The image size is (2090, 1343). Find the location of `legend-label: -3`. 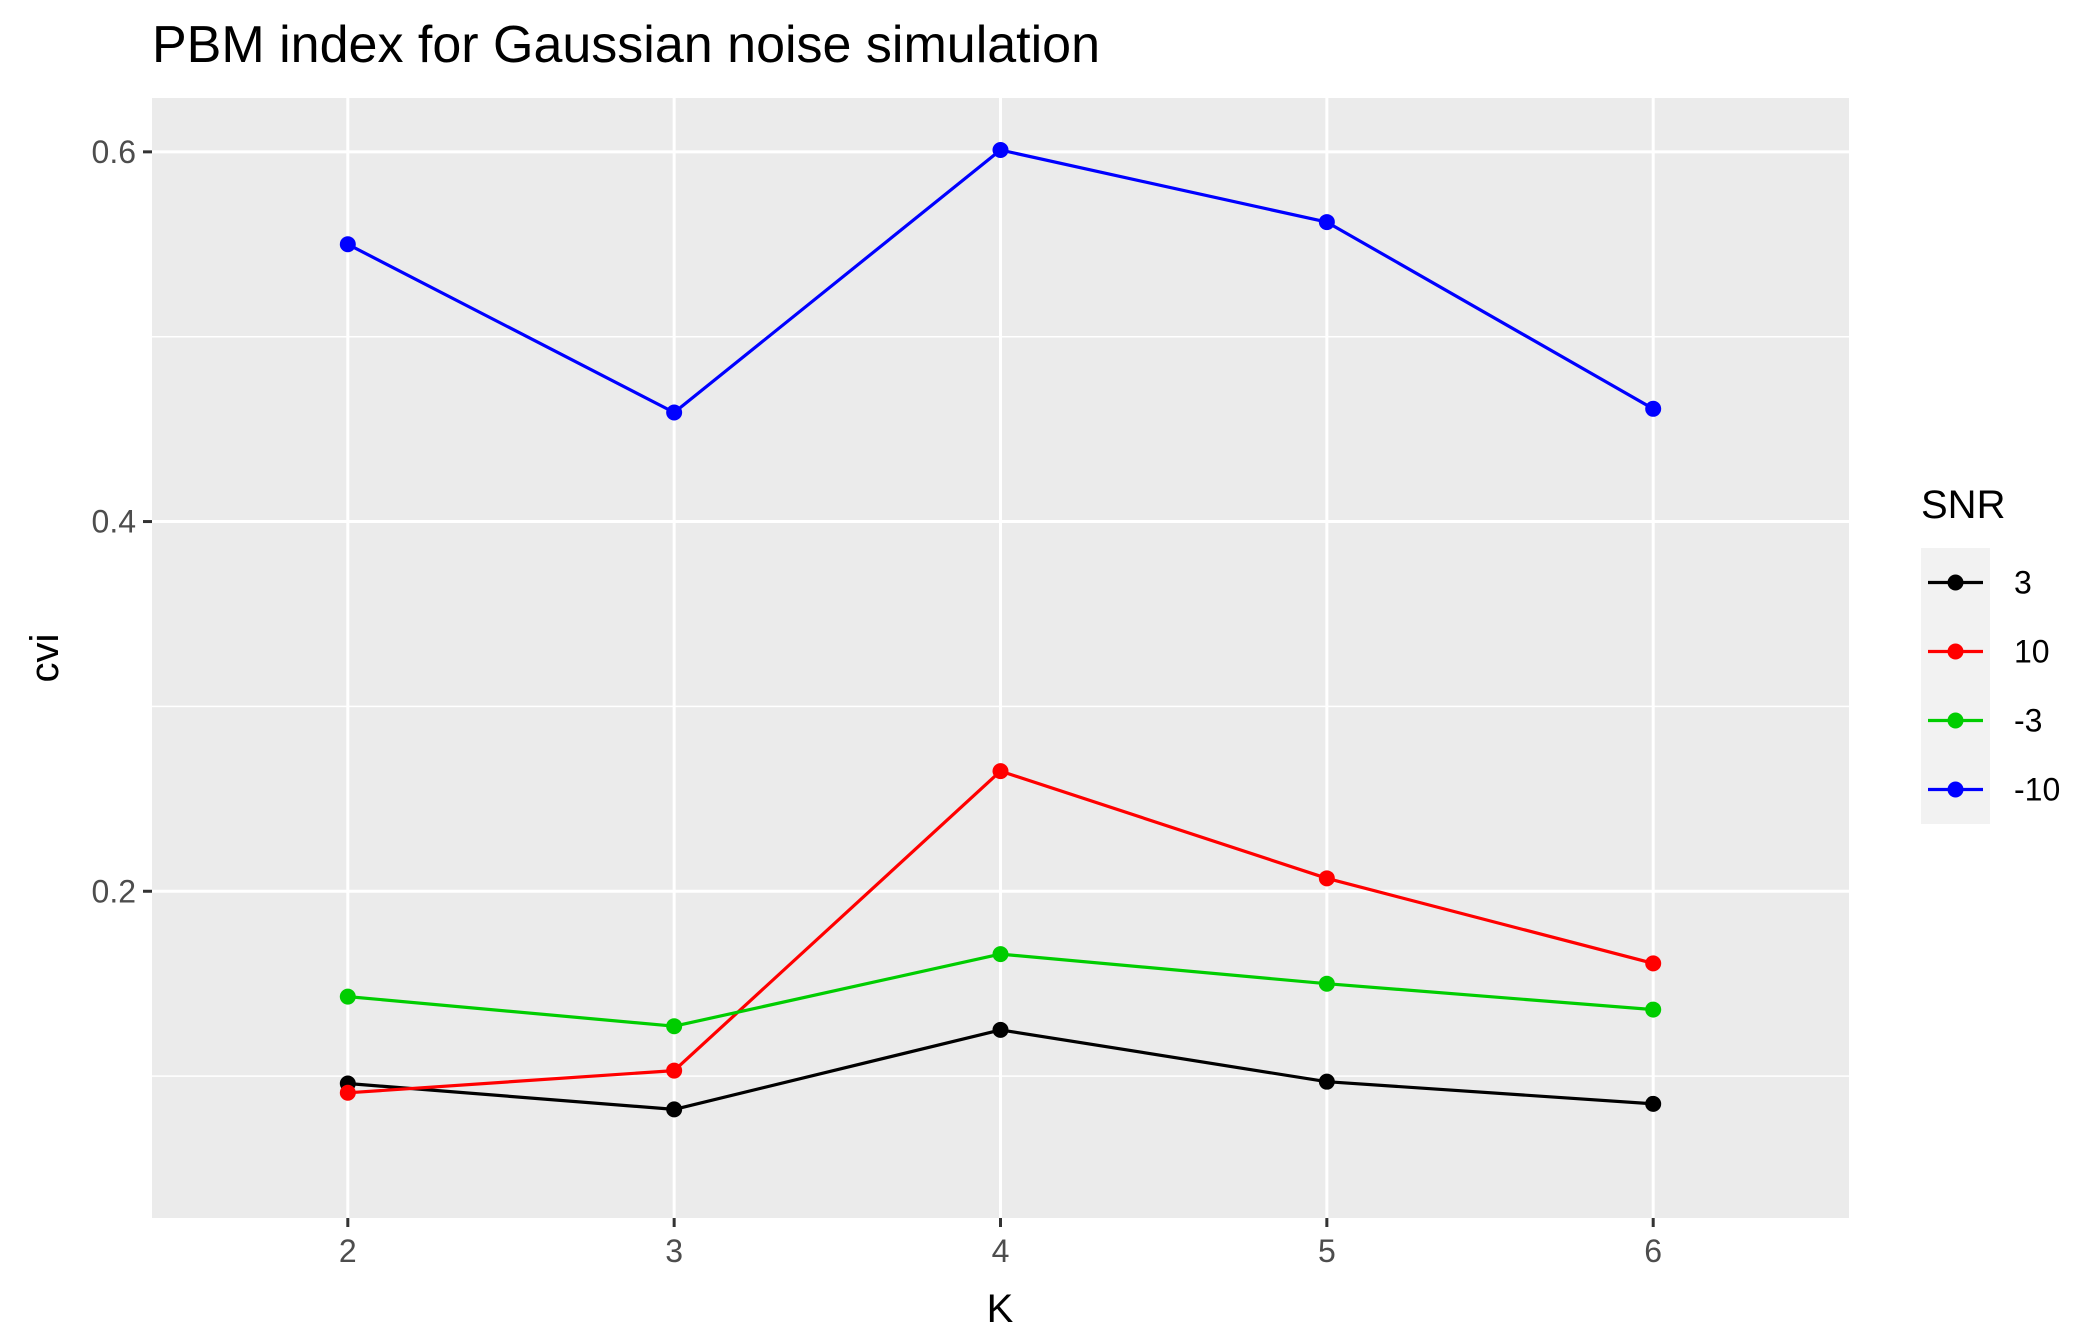

legend-label: -3 is located at coordinates (2028, 721).